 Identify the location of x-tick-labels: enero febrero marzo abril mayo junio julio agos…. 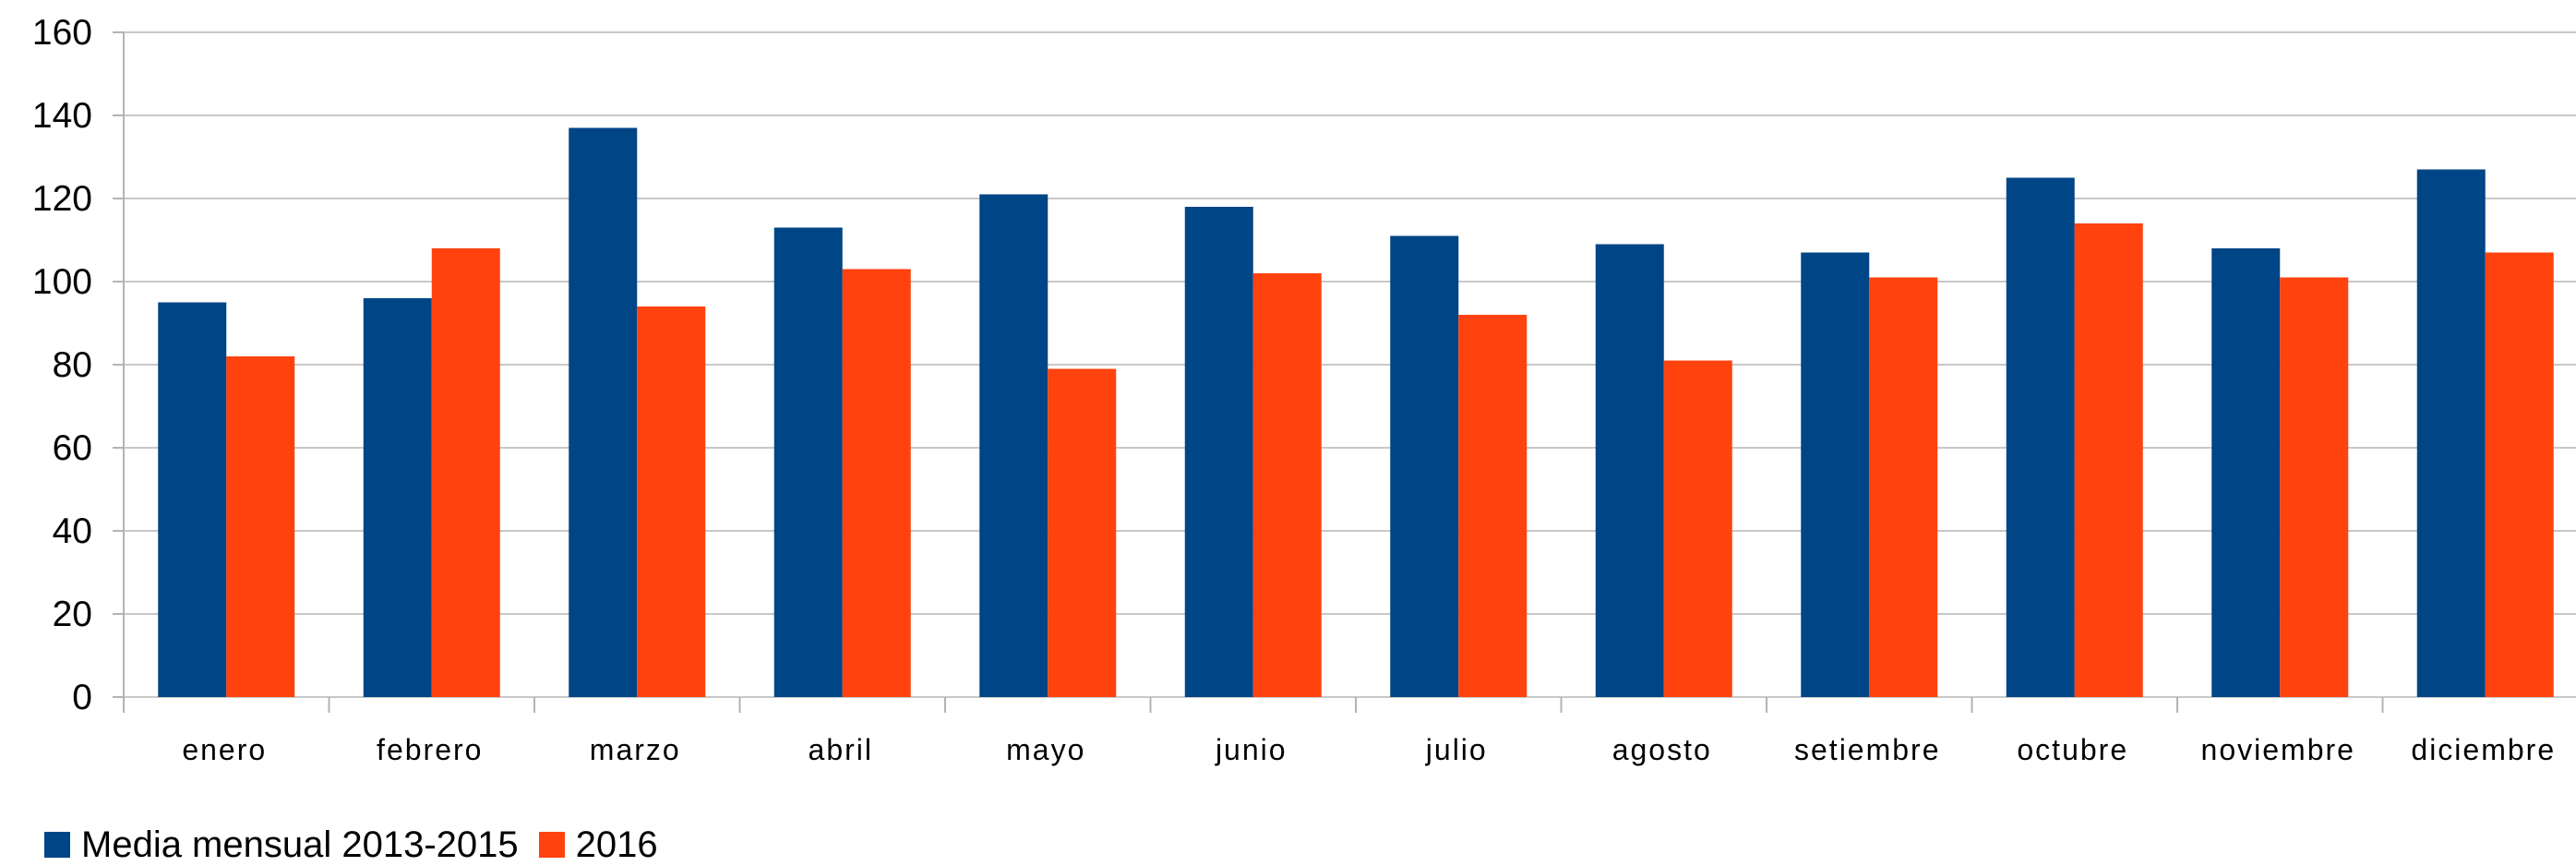
(1369, 749).